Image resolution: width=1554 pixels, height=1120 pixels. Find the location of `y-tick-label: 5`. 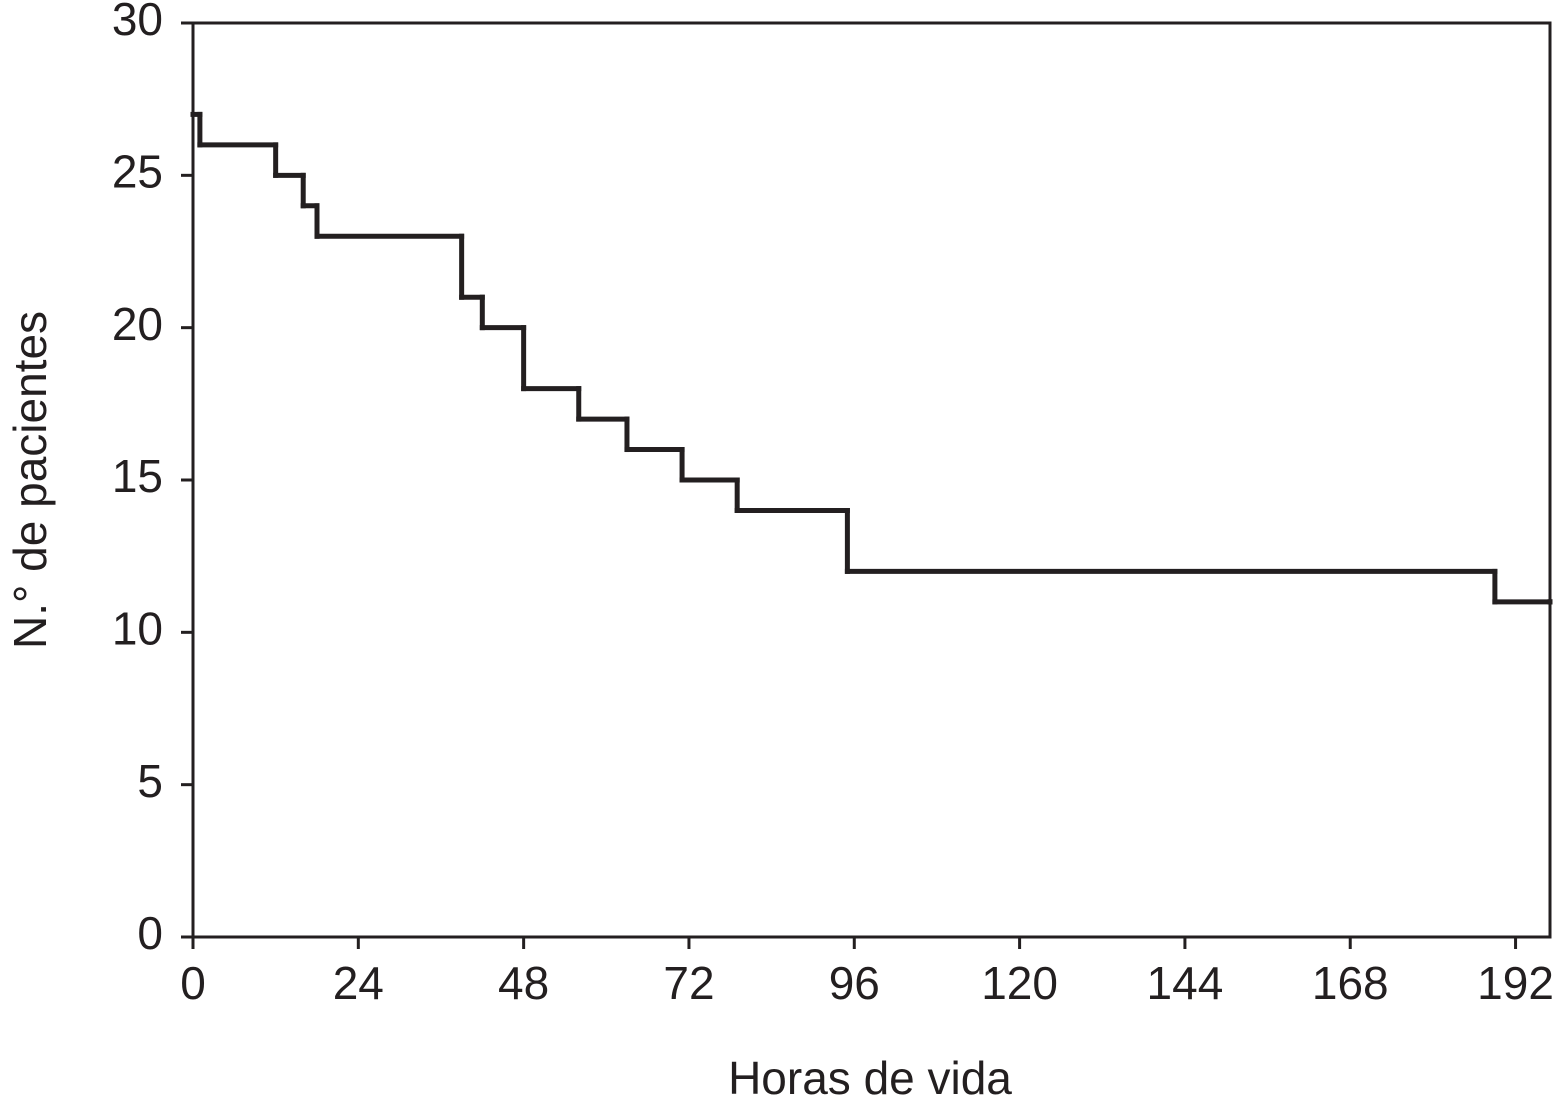

y-tick-label: 5 is located at coordinates (150, 781).